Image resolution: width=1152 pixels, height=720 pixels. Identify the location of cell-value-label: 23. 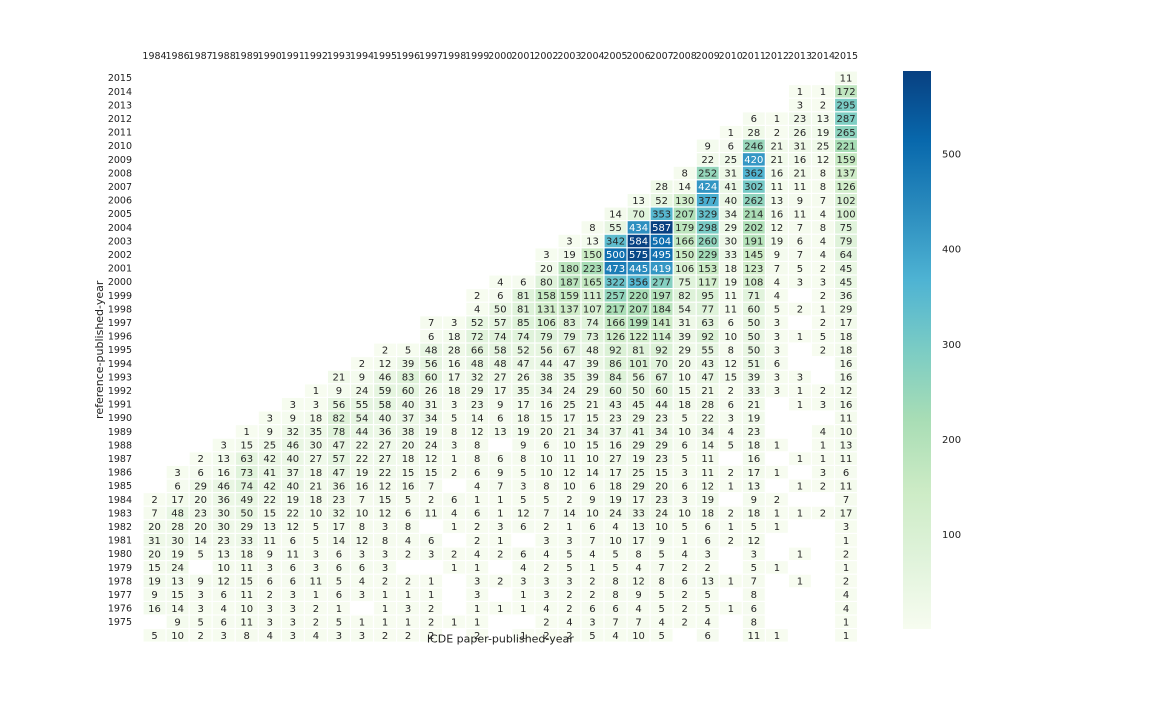
(339, 500).